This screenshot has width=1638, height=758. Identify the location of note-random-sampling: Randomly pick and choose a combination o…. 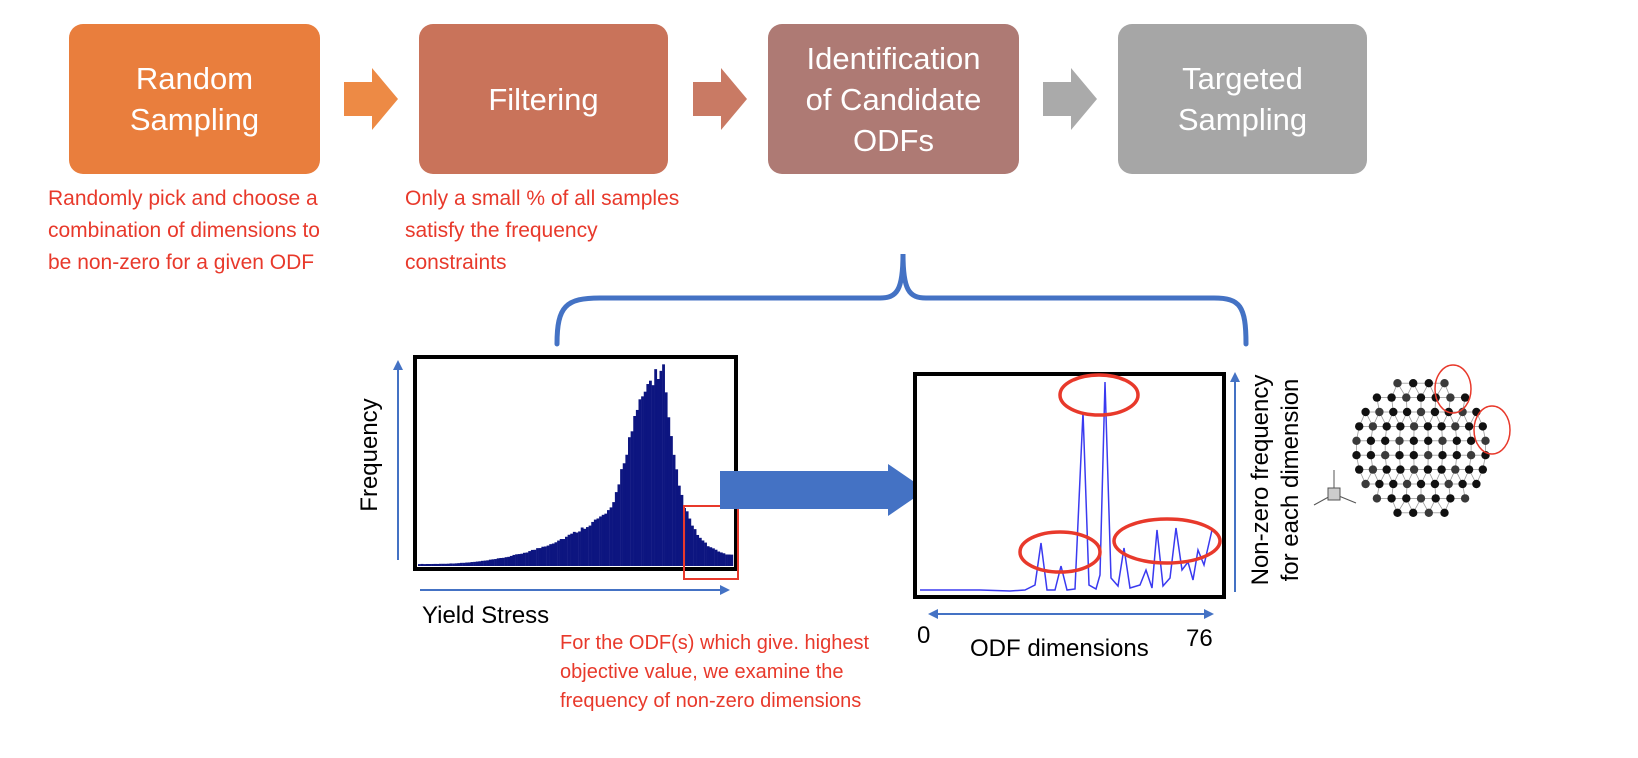
(184, 230).